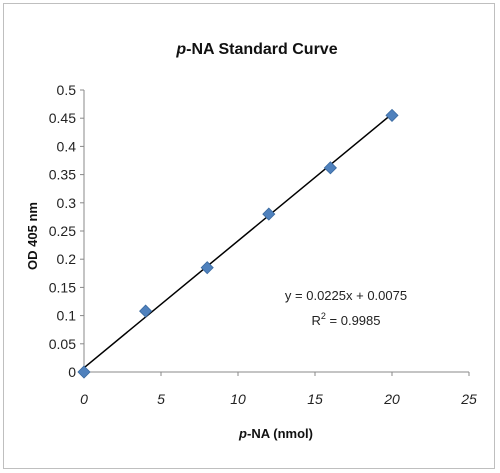 The width and height of the screenshot is (500, 473). Describe the element at coordinates (262, 49) in the screenshot. I see `title-rest: -NA Standard Curve` at that location.